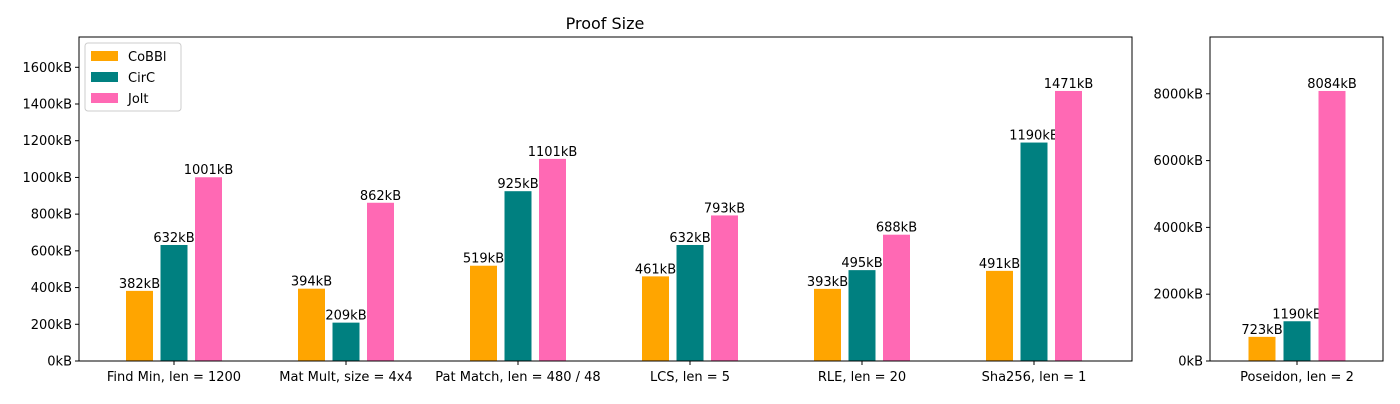 The height and width of the screenshot is (404, 1400). What do you see at coordinates (517, 184) in the screenshot?
I see `data-label: 925kB` at bounding box center [517, 184].